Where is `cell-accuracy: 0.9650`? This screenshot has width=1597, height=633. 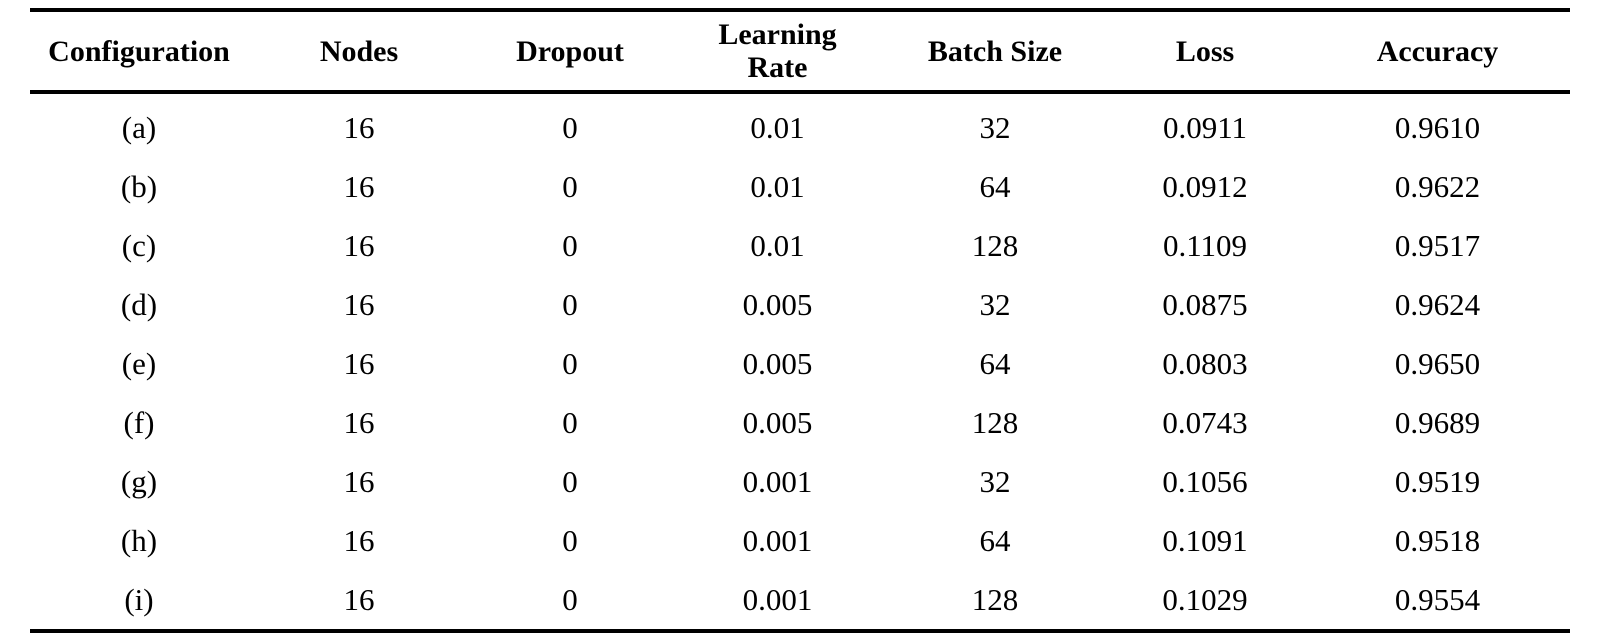 cell-accuracy: 0.9650 is located at coordinates (1437, 363).